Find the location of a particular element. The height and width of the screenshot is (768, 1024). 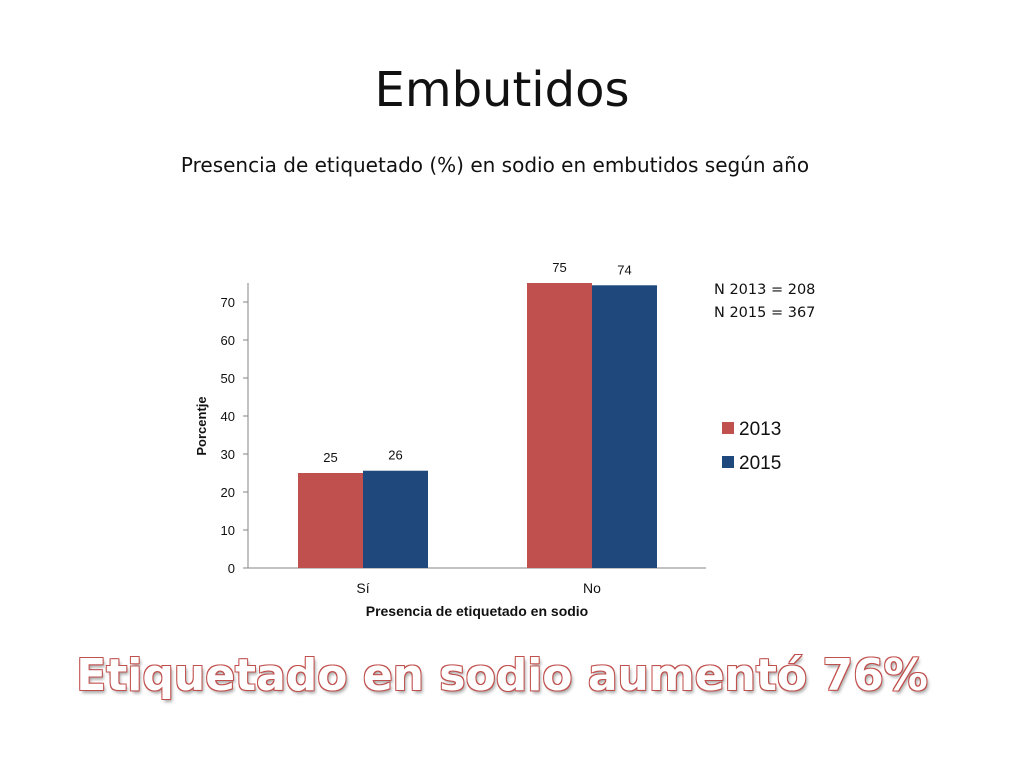

bar-2015-si is located at coordinates (395, 519).